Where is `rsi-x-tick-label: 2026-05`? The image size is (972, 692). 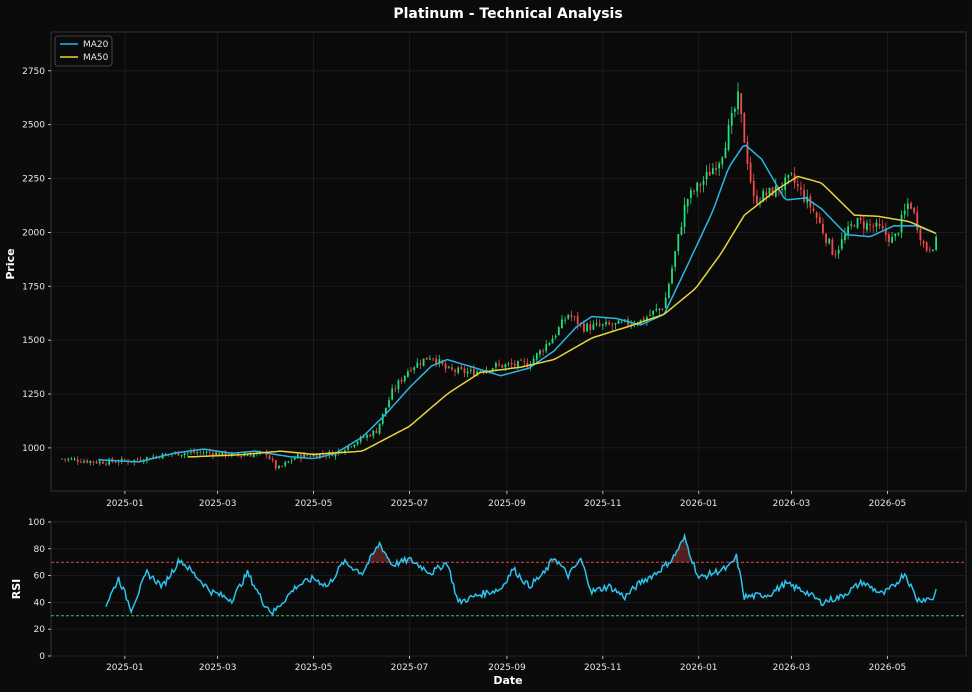
rsi-x-tick-label: 2026-05 is located at coordinates (888, 668).